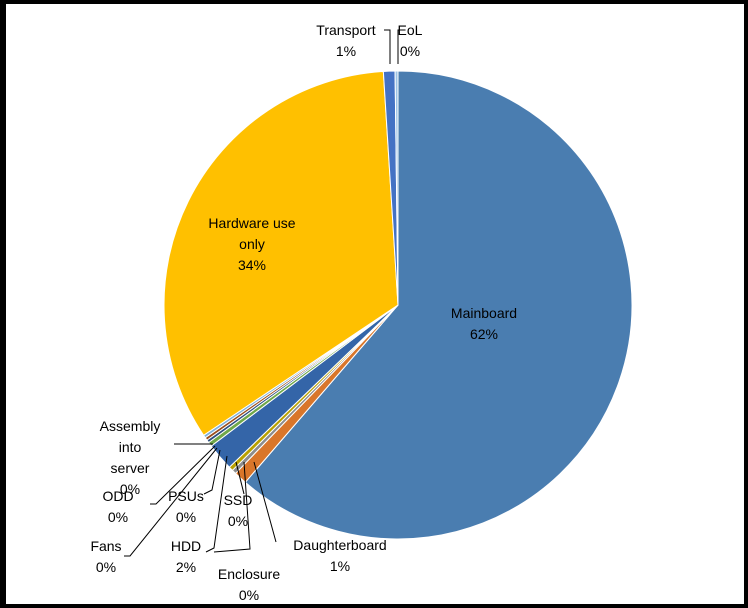 Image resolution: width=748 pixels, height=608 pixels. I want to click on slice-label-mainboard: Mainboard 62%, so click(484, 323).